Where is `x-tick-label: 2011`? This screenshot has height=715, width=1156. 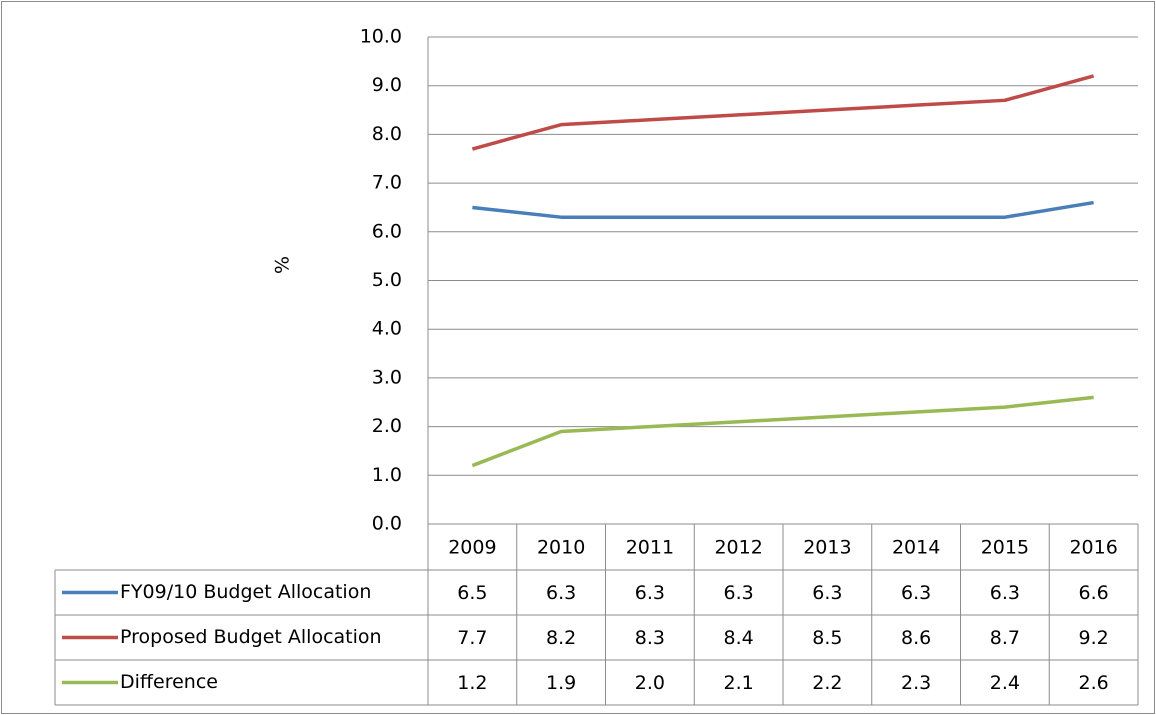
x-tick-label: 2011 is located at coordinates (650, 548).